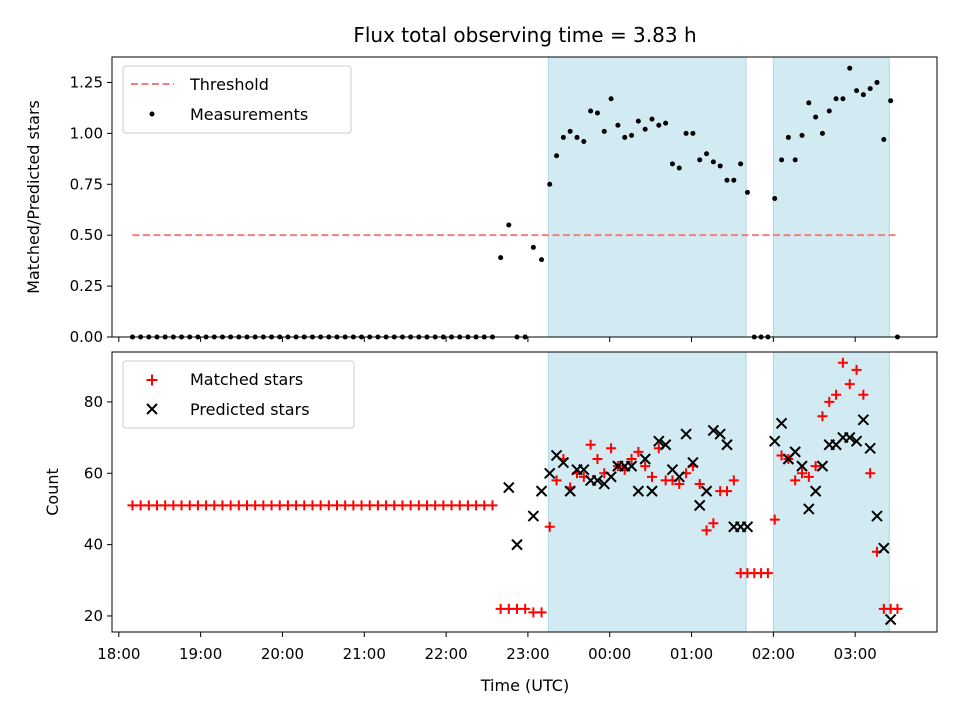 This screenshot has height=724, width=960. What do you see at coordinates (86, 286) in the screenshot?
I see `top-ytick-label-1: 0.25` at bounding box center [86, 286].